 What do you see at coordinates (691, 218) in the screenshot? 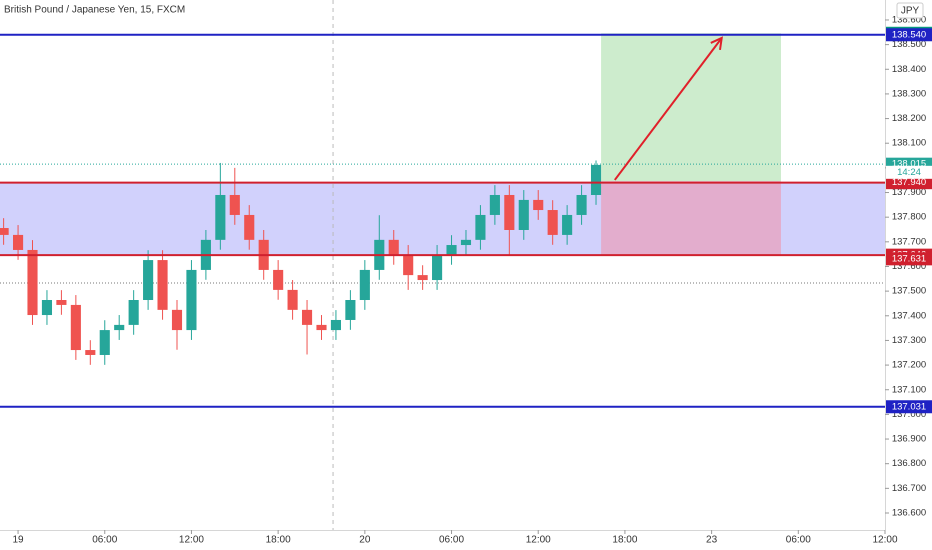
I see `loss-box` at bounding box center [691, 218].